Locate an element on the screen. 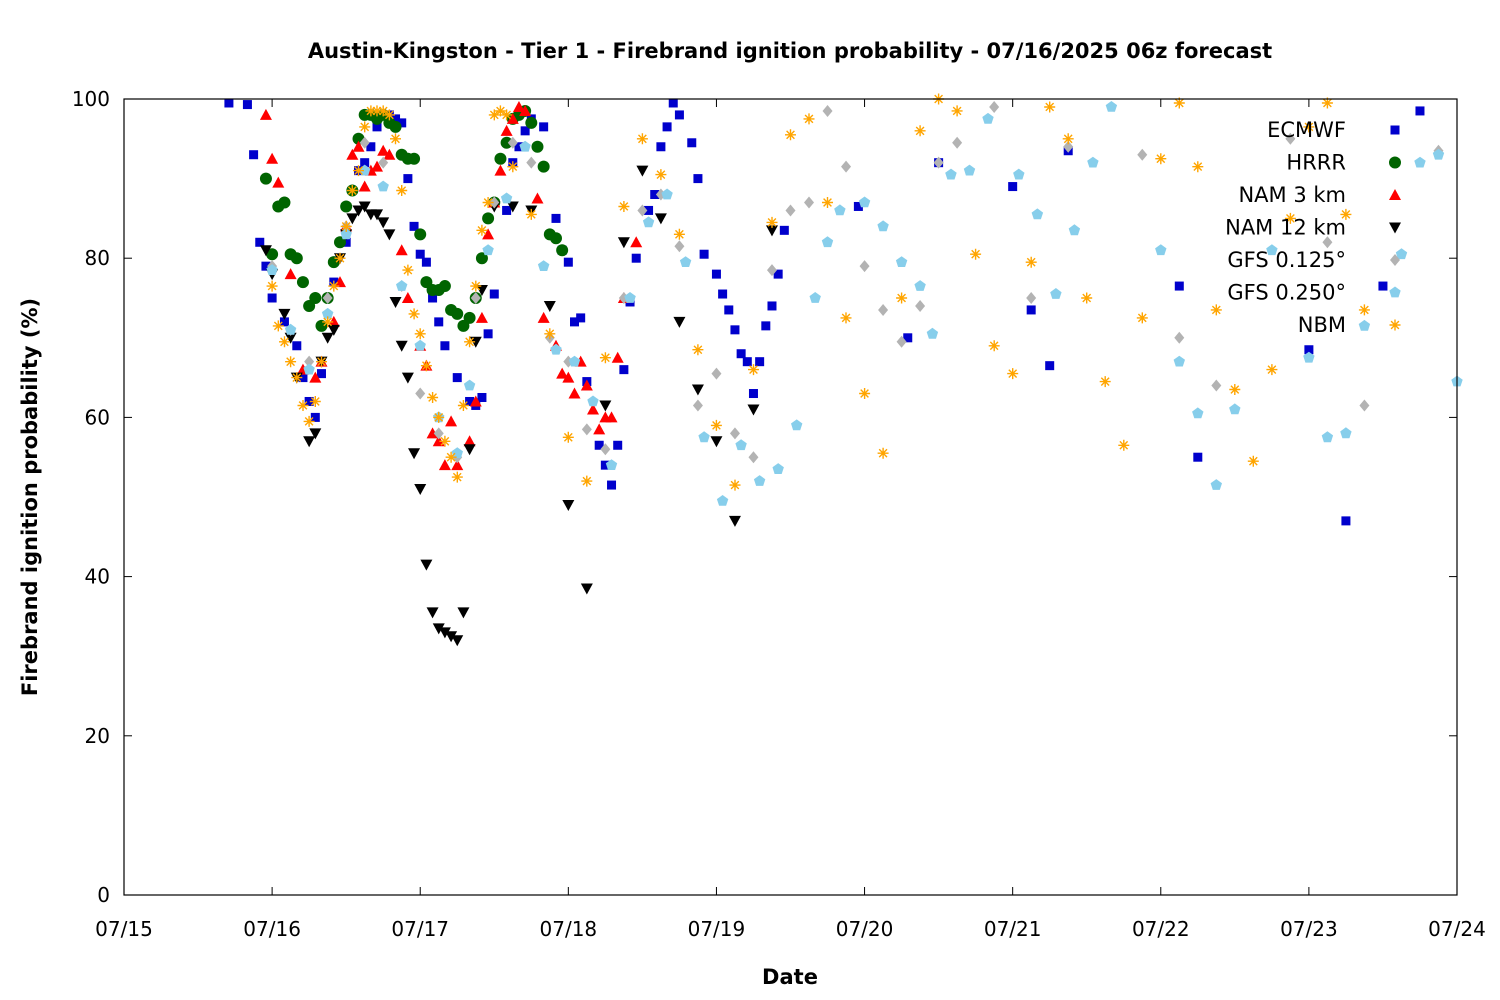 The height and width of the screenshot is (1000, 1500). x-tick-label: 07/22 is located at coordinates (1161, 929).